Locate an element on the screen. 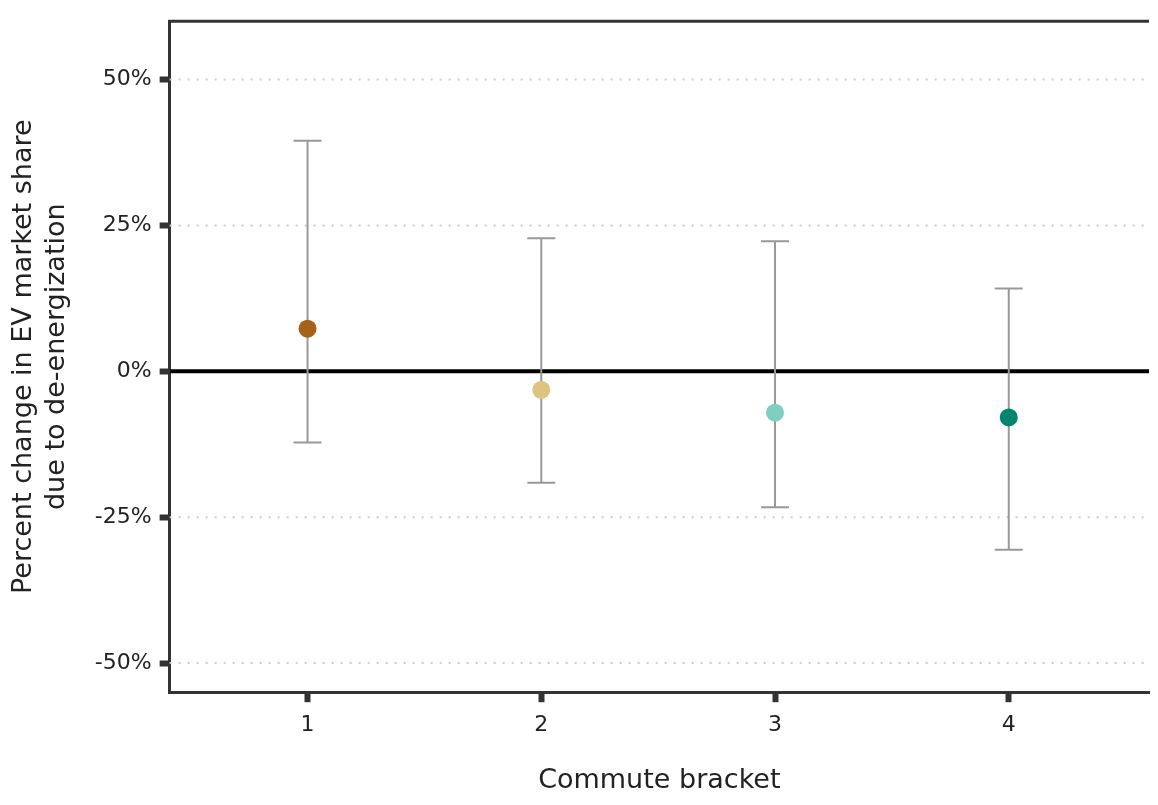 Image resolution: width=1158 pixels, height=805 pixels. y-tick-label: -25% is located at coordinates (123, 515).